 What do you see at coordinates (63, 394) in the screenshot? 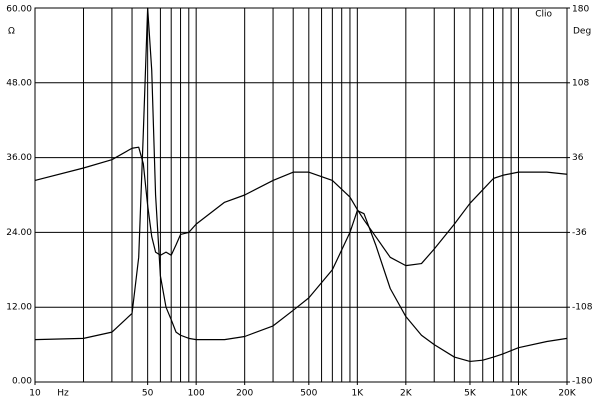
I see `x-unit: Hz` at bounding box center [63, 394].